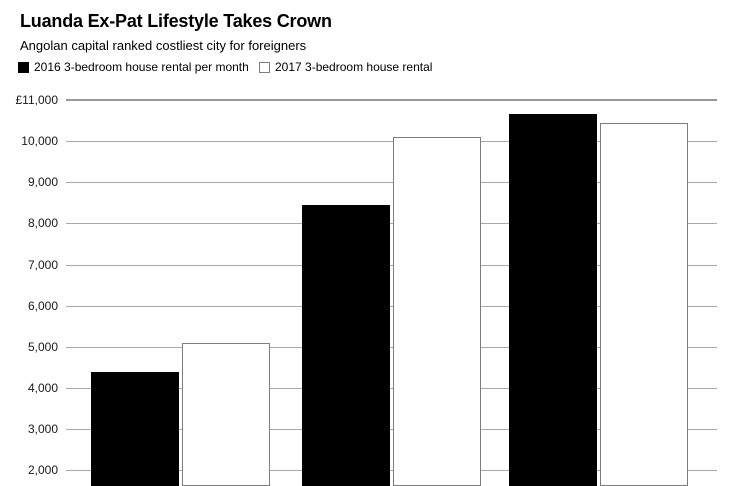 This screenshot has height=486, width=741. I want to click on y-tick-label-10000: 10,000, so click(39, 141).